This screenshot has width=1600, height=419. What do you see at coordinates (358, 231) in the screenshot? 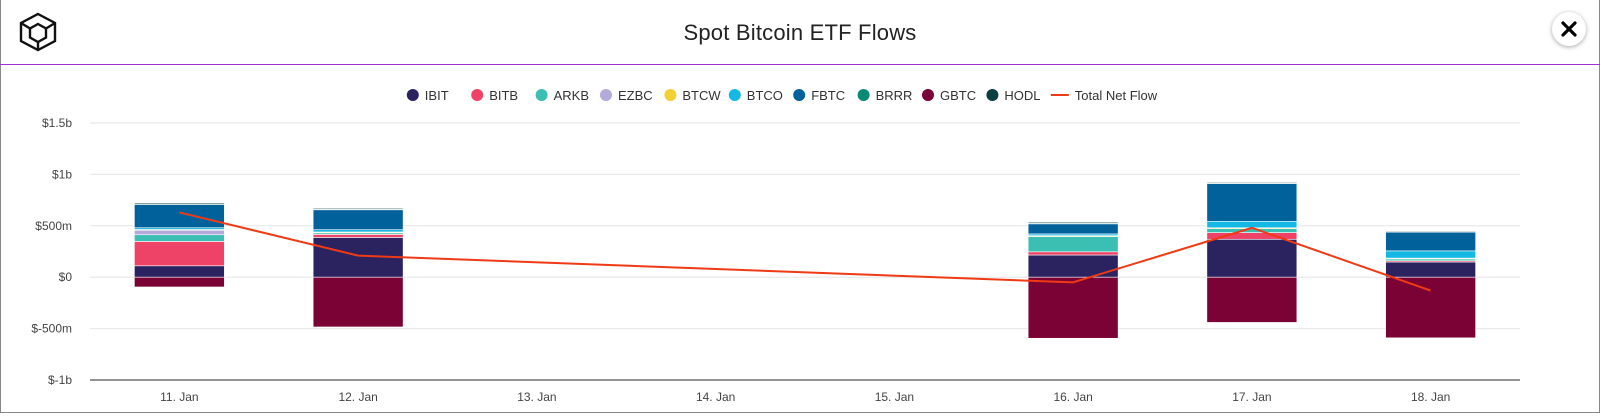
I see `bar-btco-12jan` at bounding box center [358, 231].